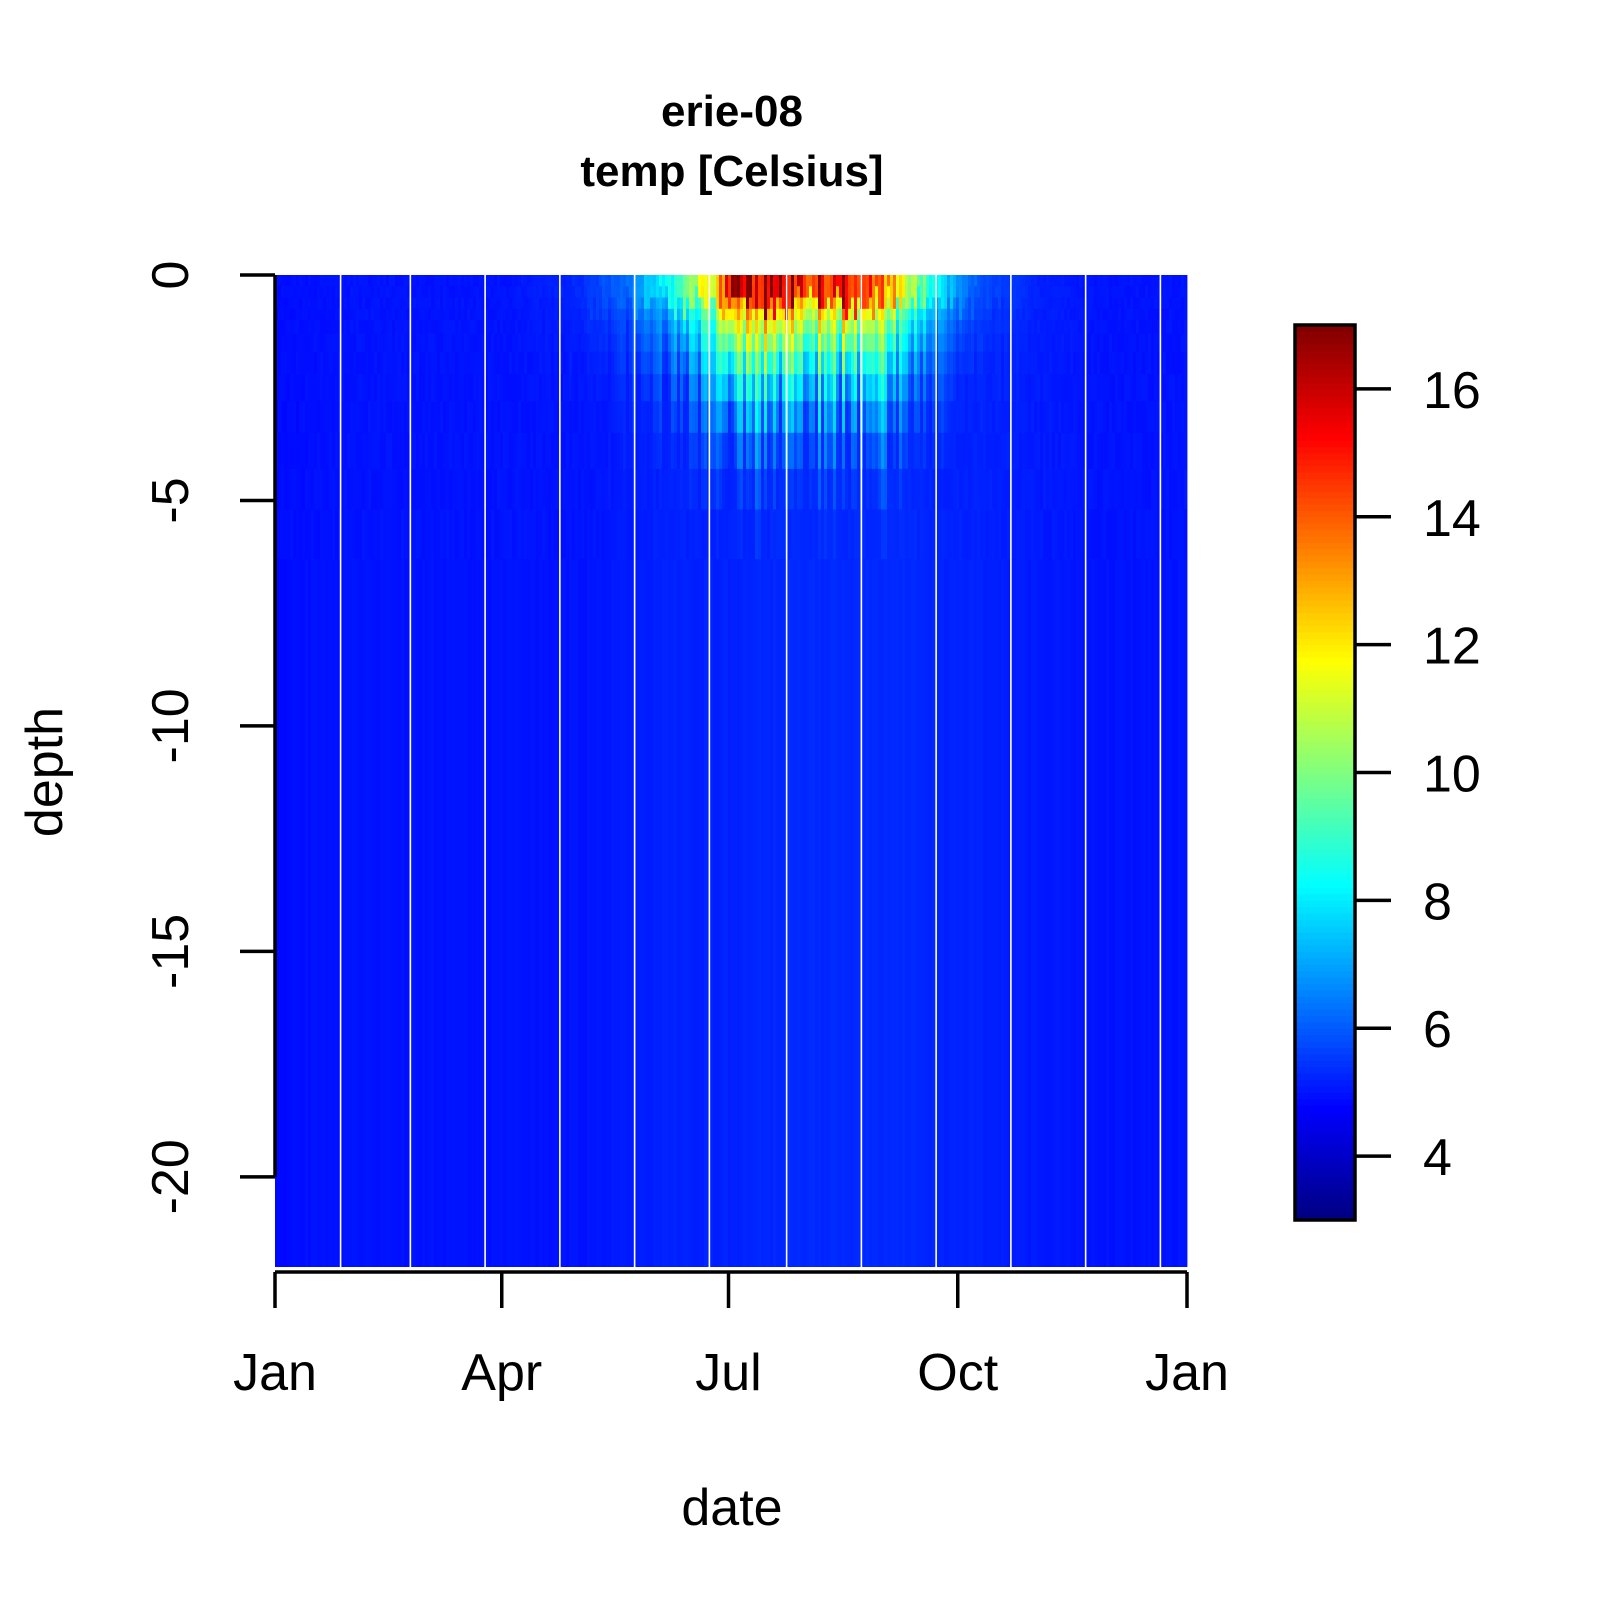  Describe the element at coordinates (1452, 647) in the screenshot. I see `colorbar-tick-label: 12` at that location.